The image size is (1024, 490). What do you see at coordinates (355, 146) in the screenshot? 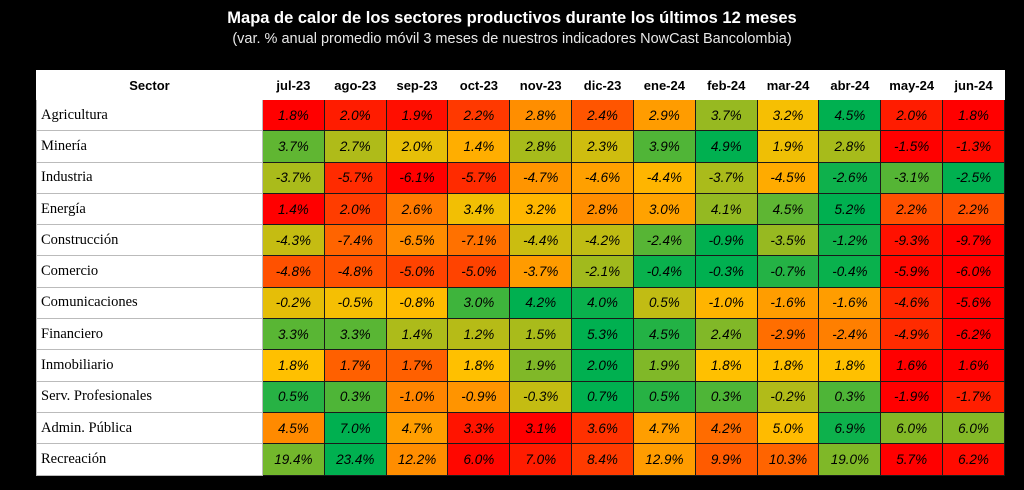
I see `heat-cell: 2.7%` at bounding box center [355, 146].